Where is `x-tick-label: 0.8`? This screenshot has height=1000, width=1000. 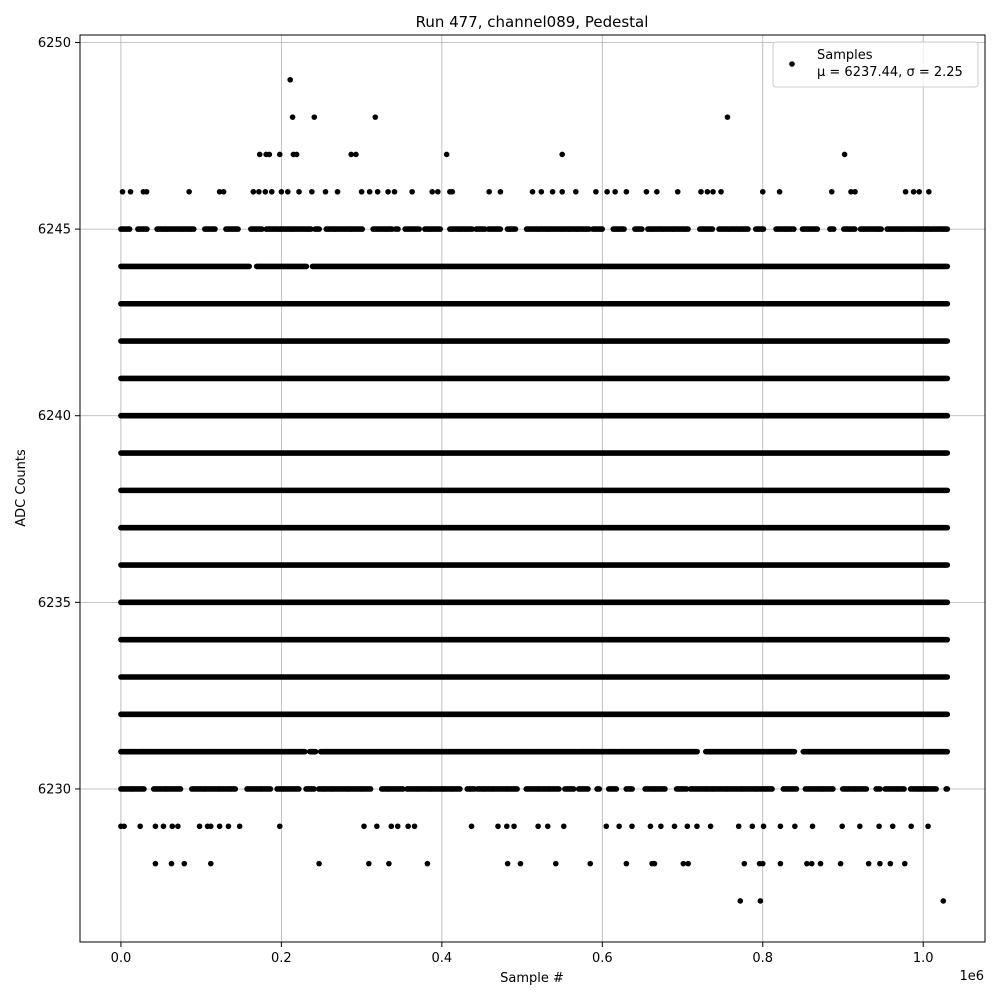
x-tick-label: 0.8 is located at coordinates (762, 958).